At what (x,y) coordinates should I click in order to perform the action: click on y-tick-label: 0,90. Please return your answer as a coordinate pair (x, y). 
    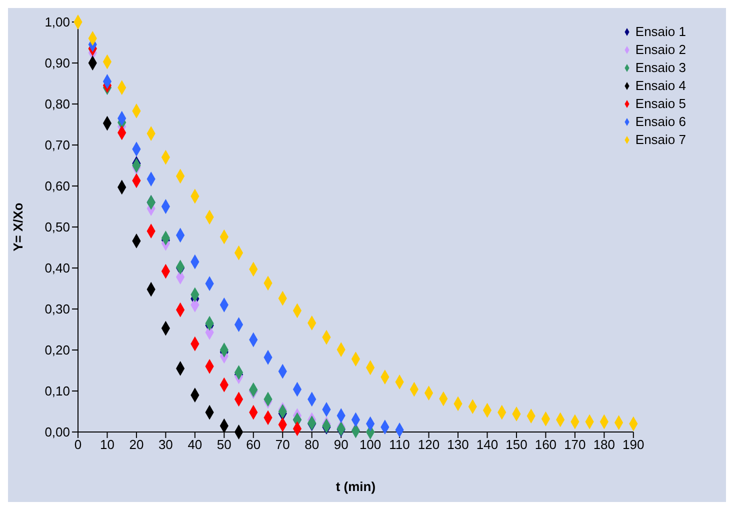
    Looking at the image, I should click on (57, 63).